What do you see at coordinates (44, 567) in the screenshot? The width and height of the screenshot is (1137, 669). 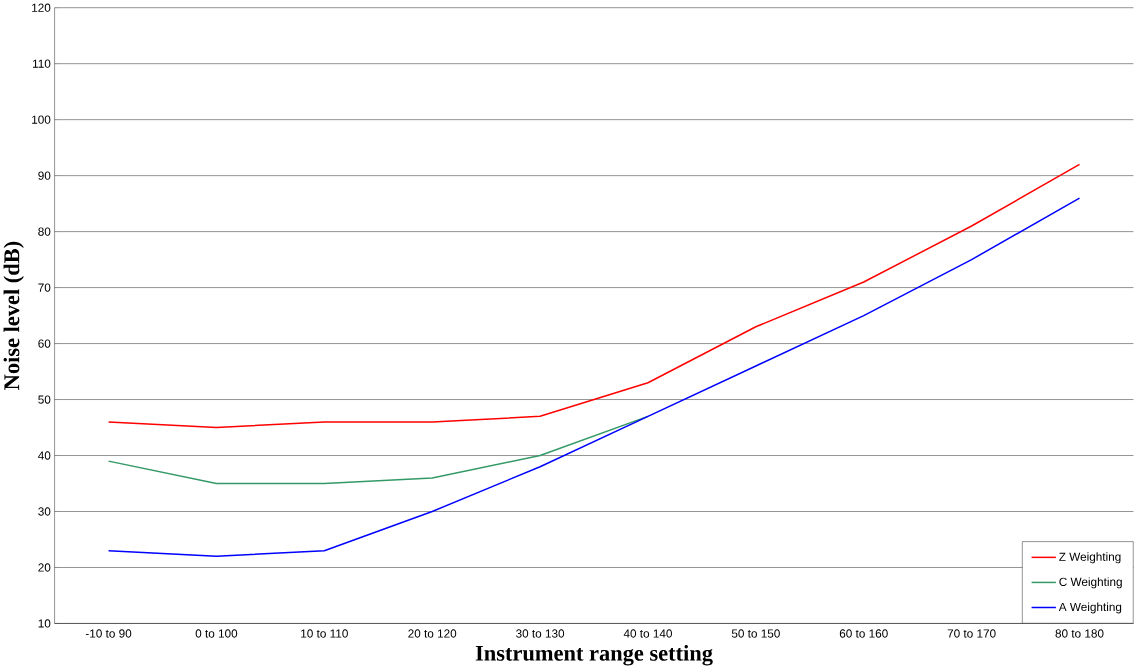 I see `y-tick-label: 20` at bounding box center [44, 567].